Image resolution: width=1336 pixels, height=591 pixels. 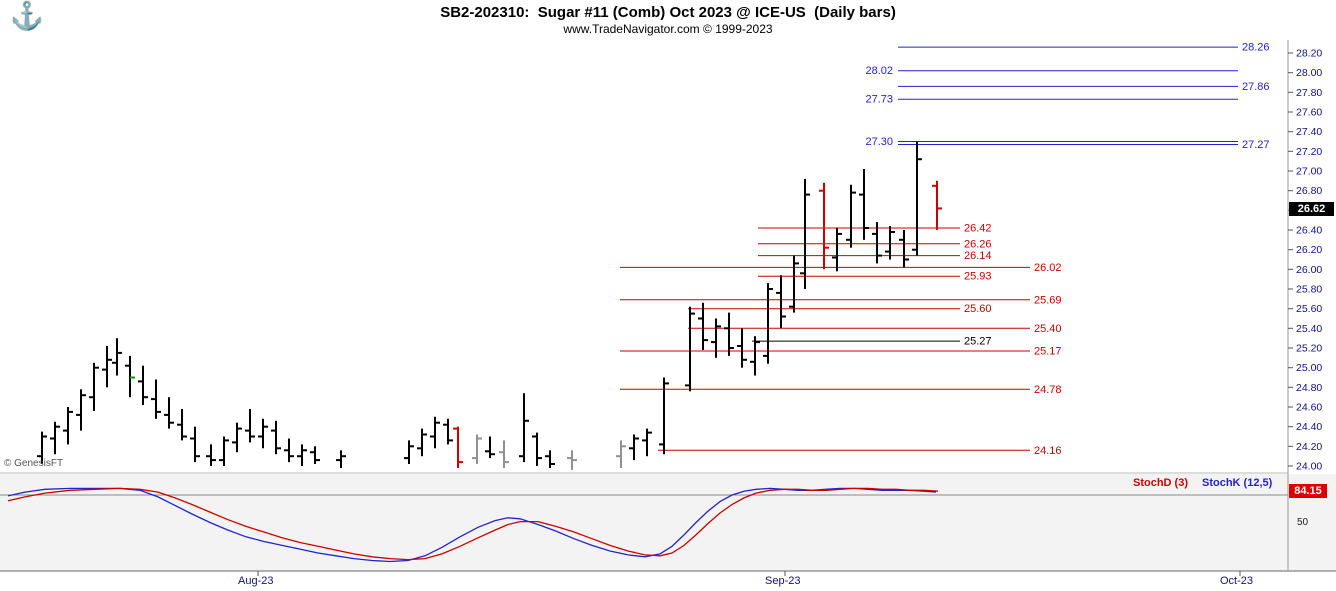 I want to click on price-axis-label: 26.40, so click(x=1309, y=231).